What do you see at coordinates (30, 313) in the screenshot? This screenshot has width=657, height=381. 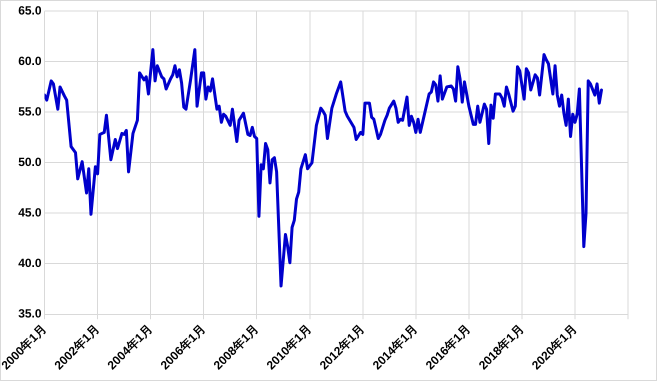 I see `y-tick-label: 35.0` at bounding box center [30, 313].